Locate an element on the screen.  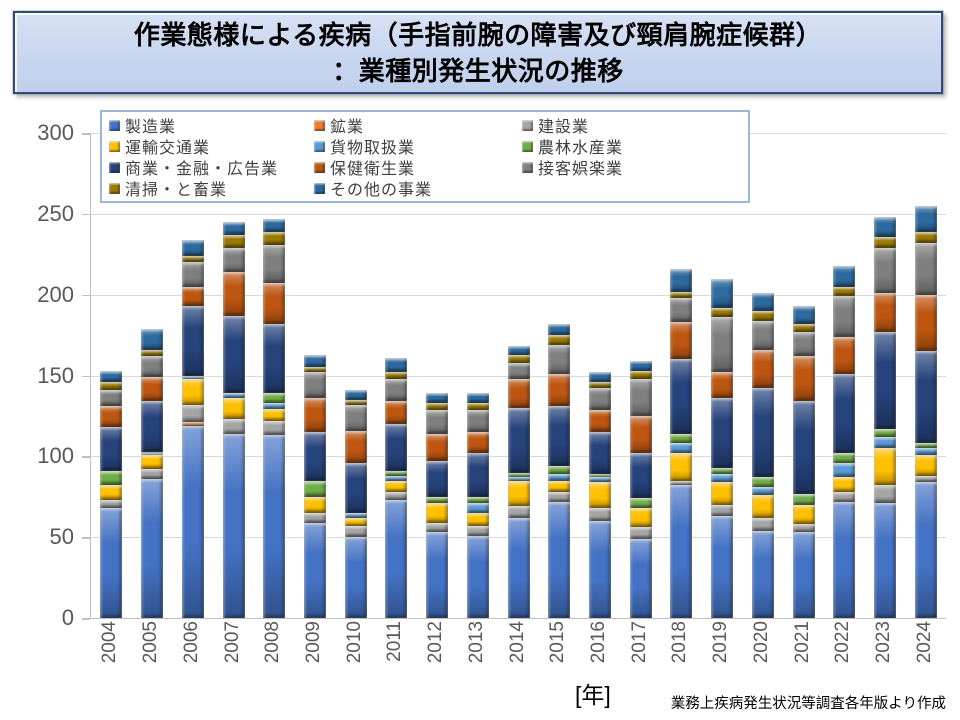
bar-2005 is located at coordinates (152, 473).